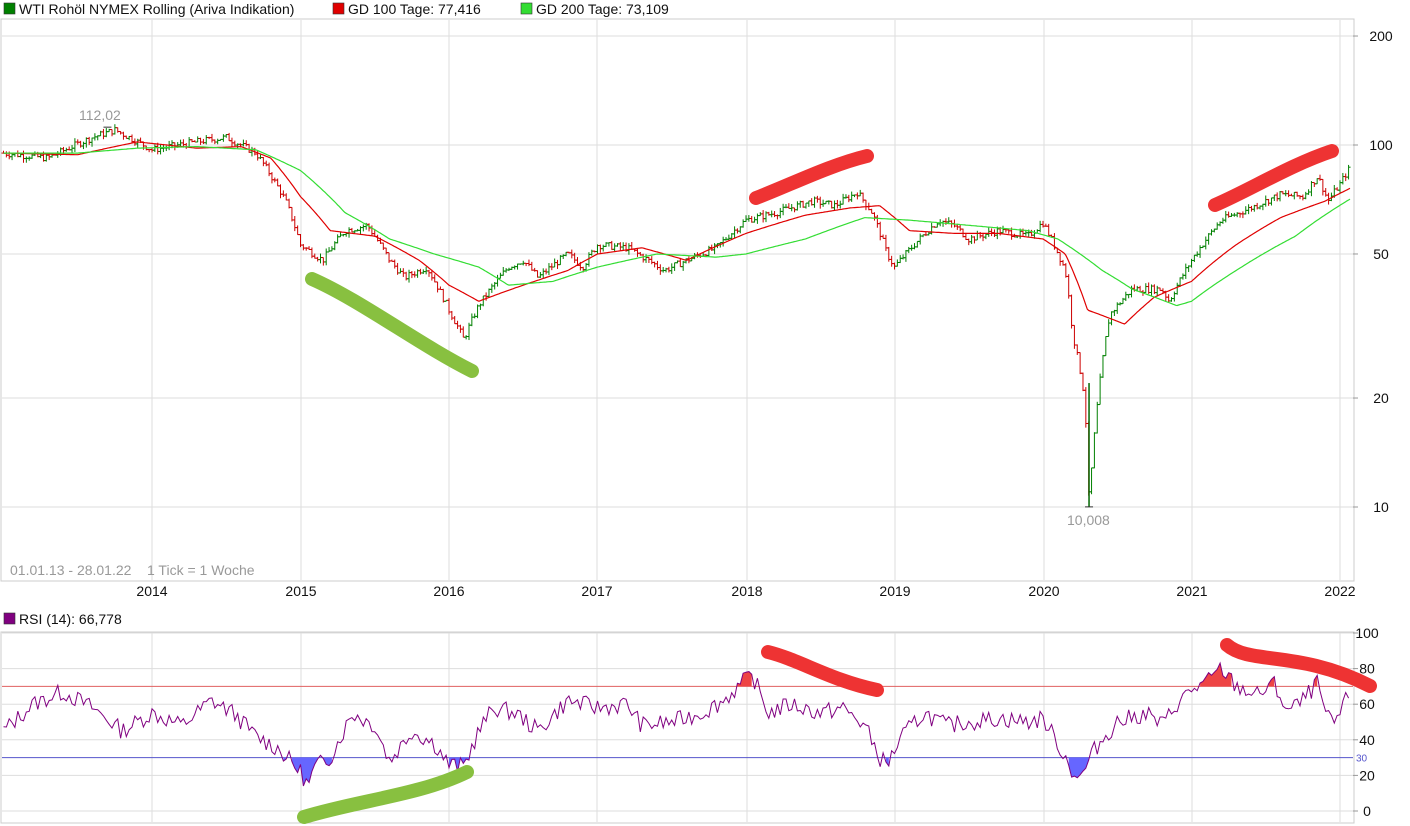 This screenshot has width=1410, height=826. Describe the element at coordinates (9, 618) in the screenshot. I see `legend-rsi-swatch` at that location.